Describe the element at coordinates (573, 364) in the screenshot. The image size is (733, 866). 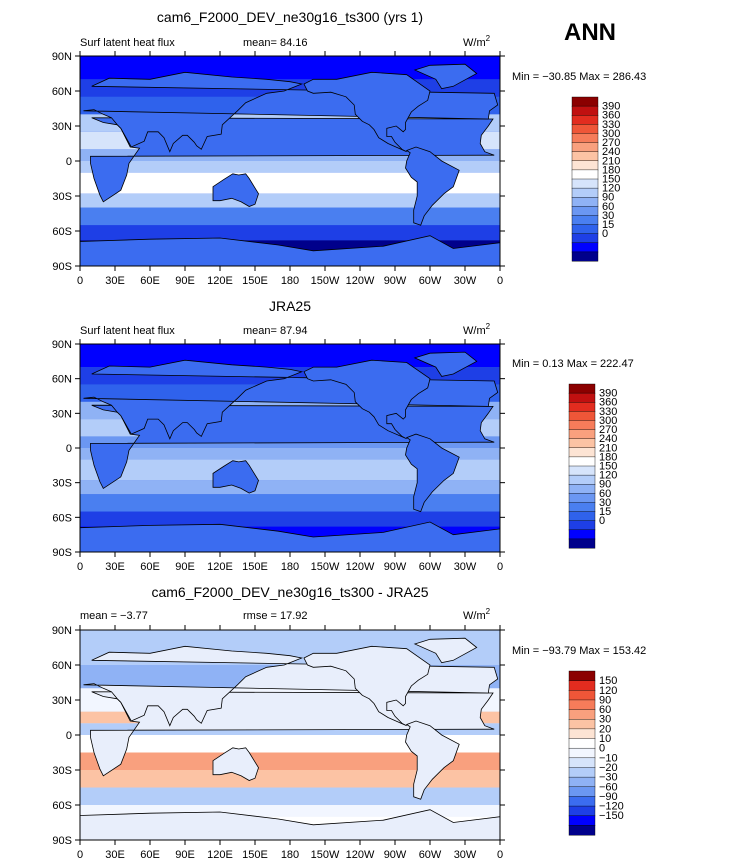
I see `minmax-label: Min = 0.13 Max = 222.47` at that location.